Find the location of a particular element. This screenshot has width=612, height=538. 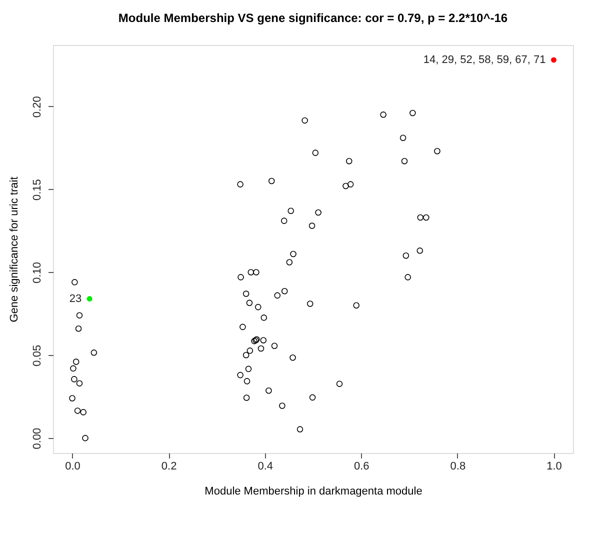

x-tick-label: 0.6 is located at coordinates (362, 466).